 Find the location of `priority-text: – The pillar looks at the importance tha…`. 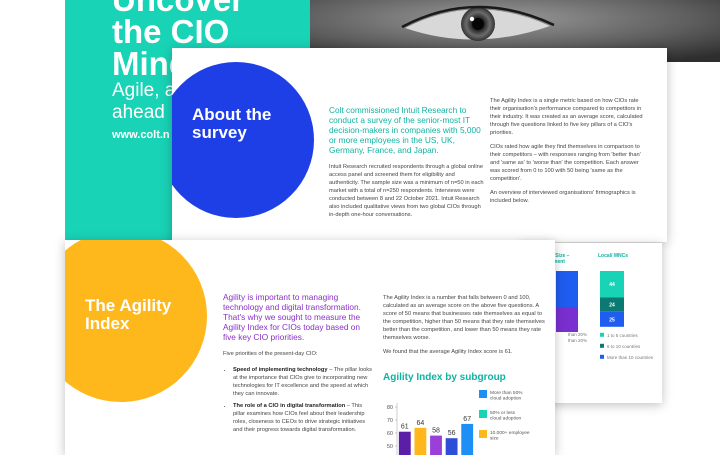

priority-text: – The pillar looks at the importance tha… is located at coordinates (302, 381).